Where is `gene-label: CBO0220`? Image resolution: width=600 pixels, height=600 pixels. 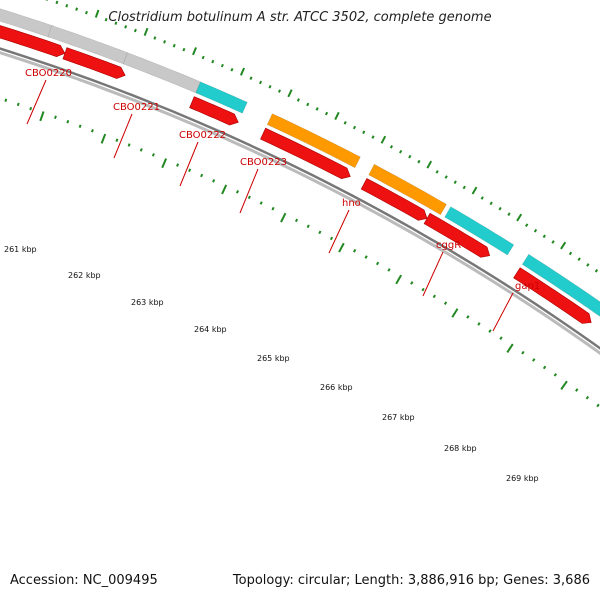 gene-label: CBO0220 is located at coordinates (48, 73).